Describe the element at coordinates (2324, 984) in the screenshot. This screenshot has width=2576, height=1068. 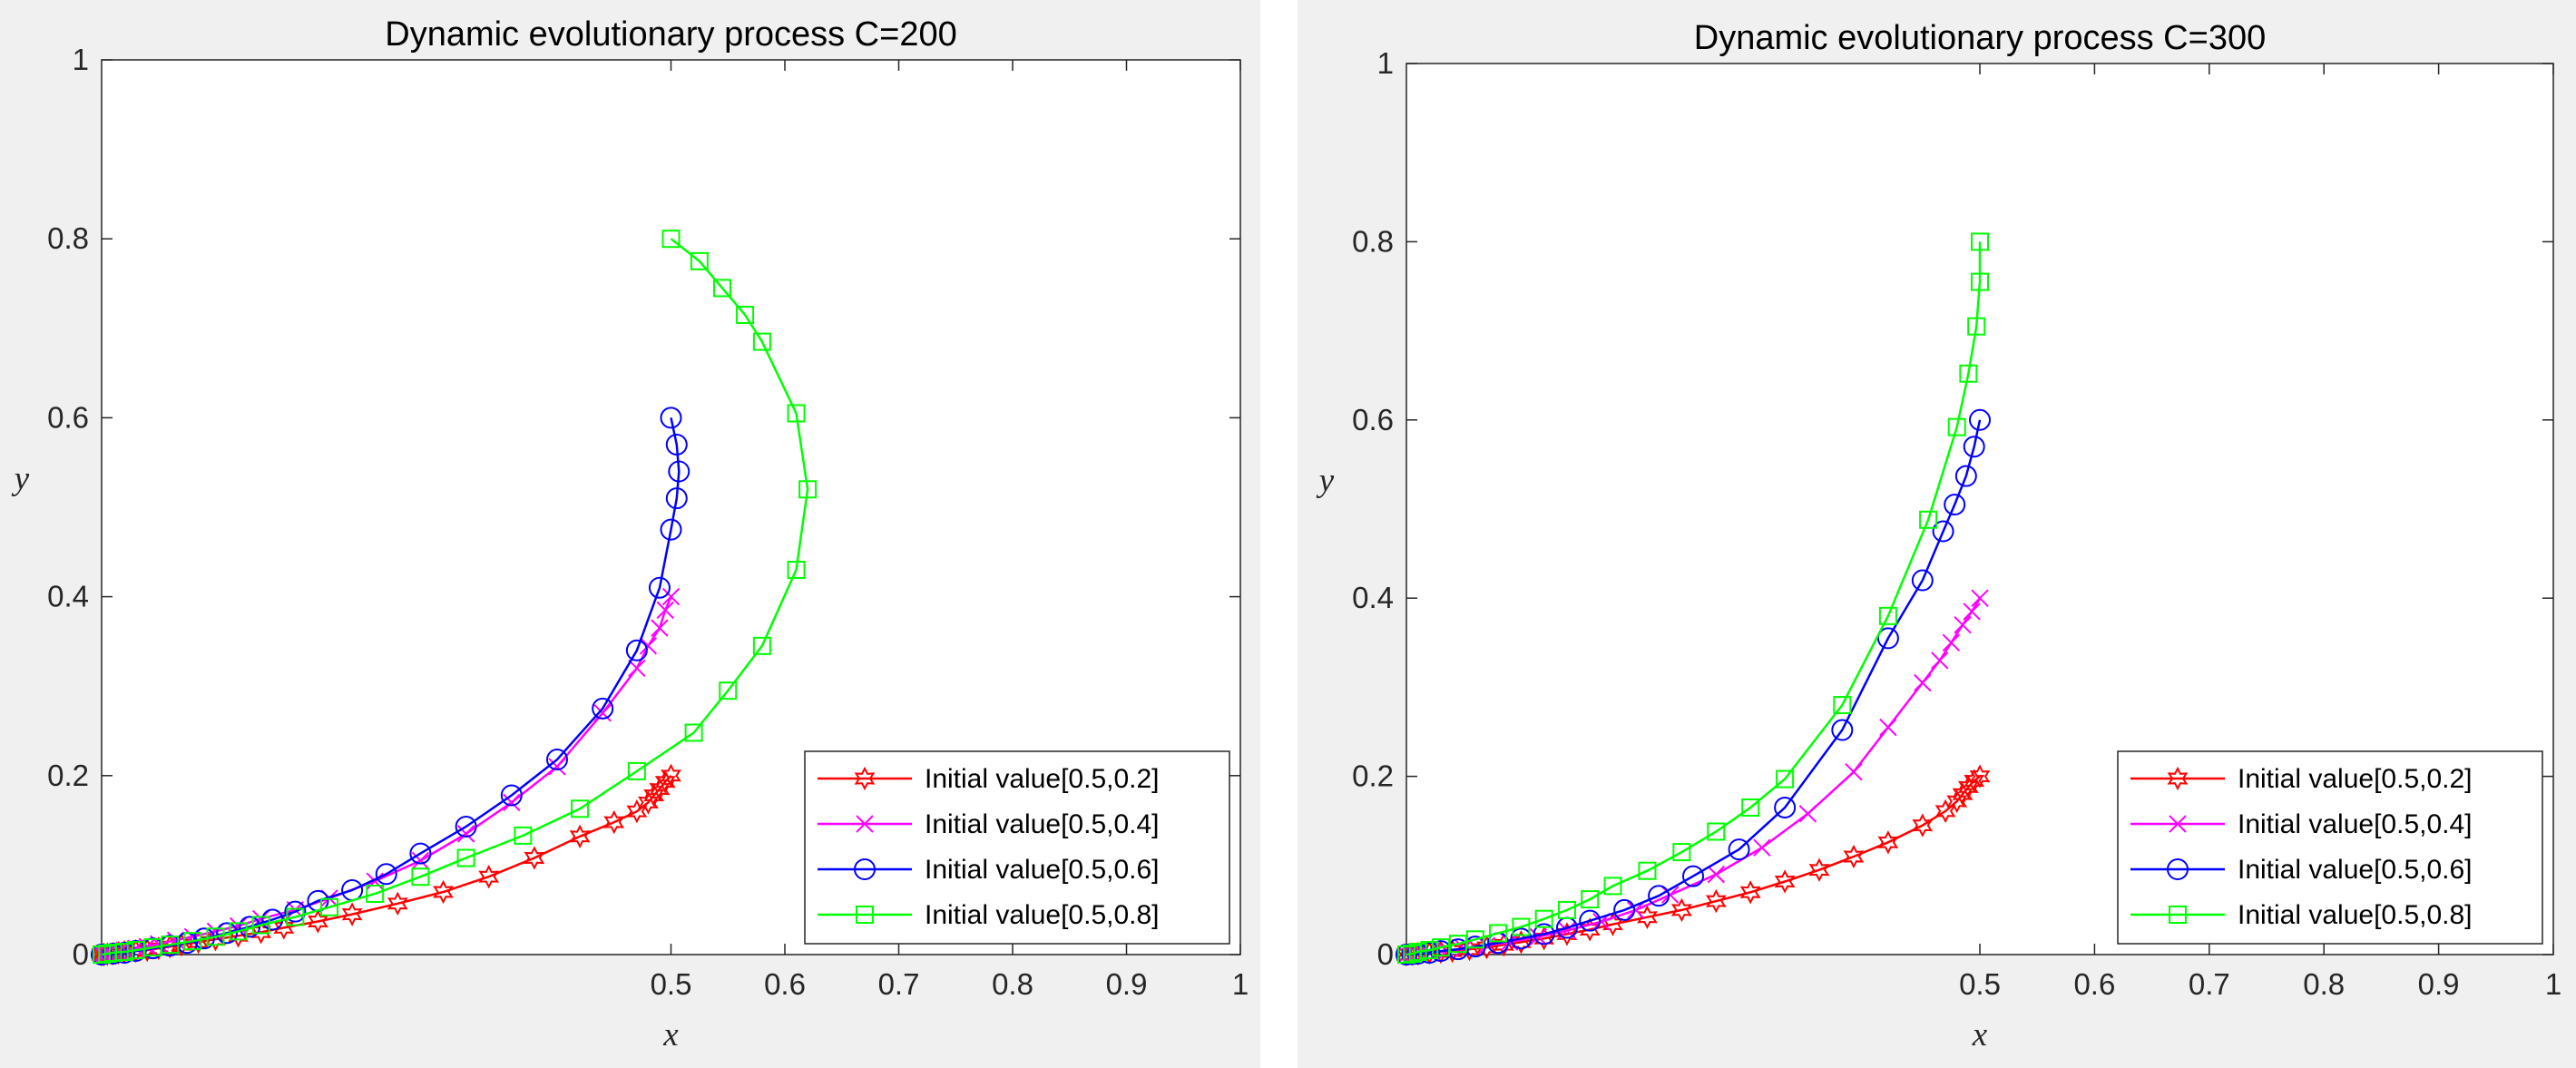
I see `x-tick-label: 0.8` at that location.